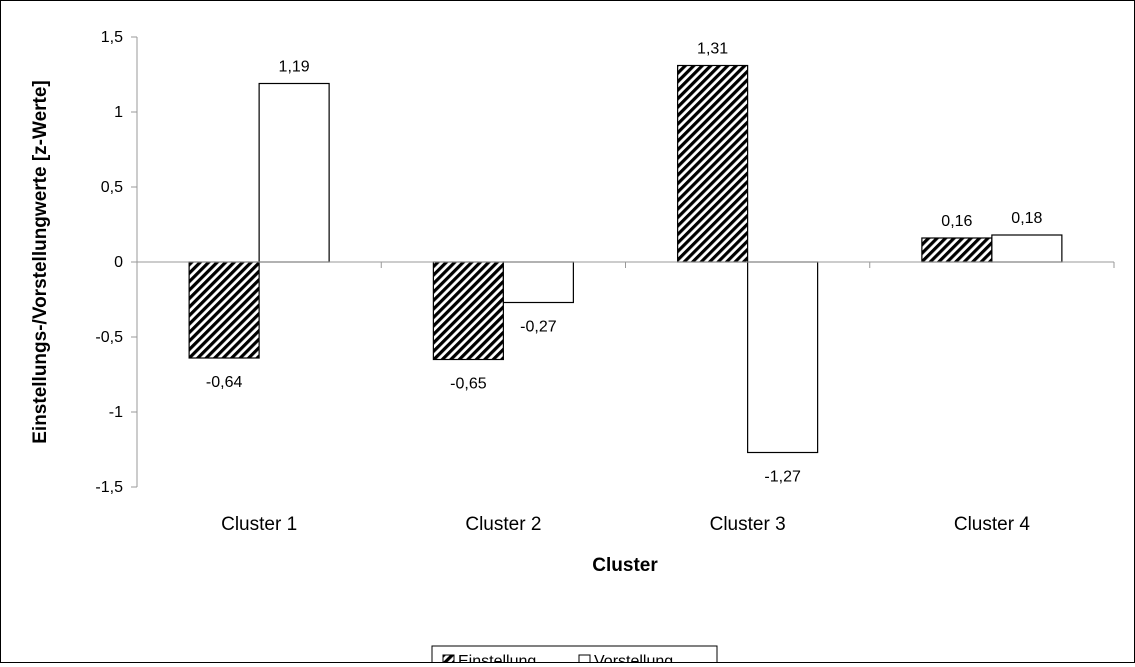 The image size is (1135, 667). Describe the element at coordinates (574, 656) in the screenshot. I see `legend: Einstellung Vorstellung` at that location.